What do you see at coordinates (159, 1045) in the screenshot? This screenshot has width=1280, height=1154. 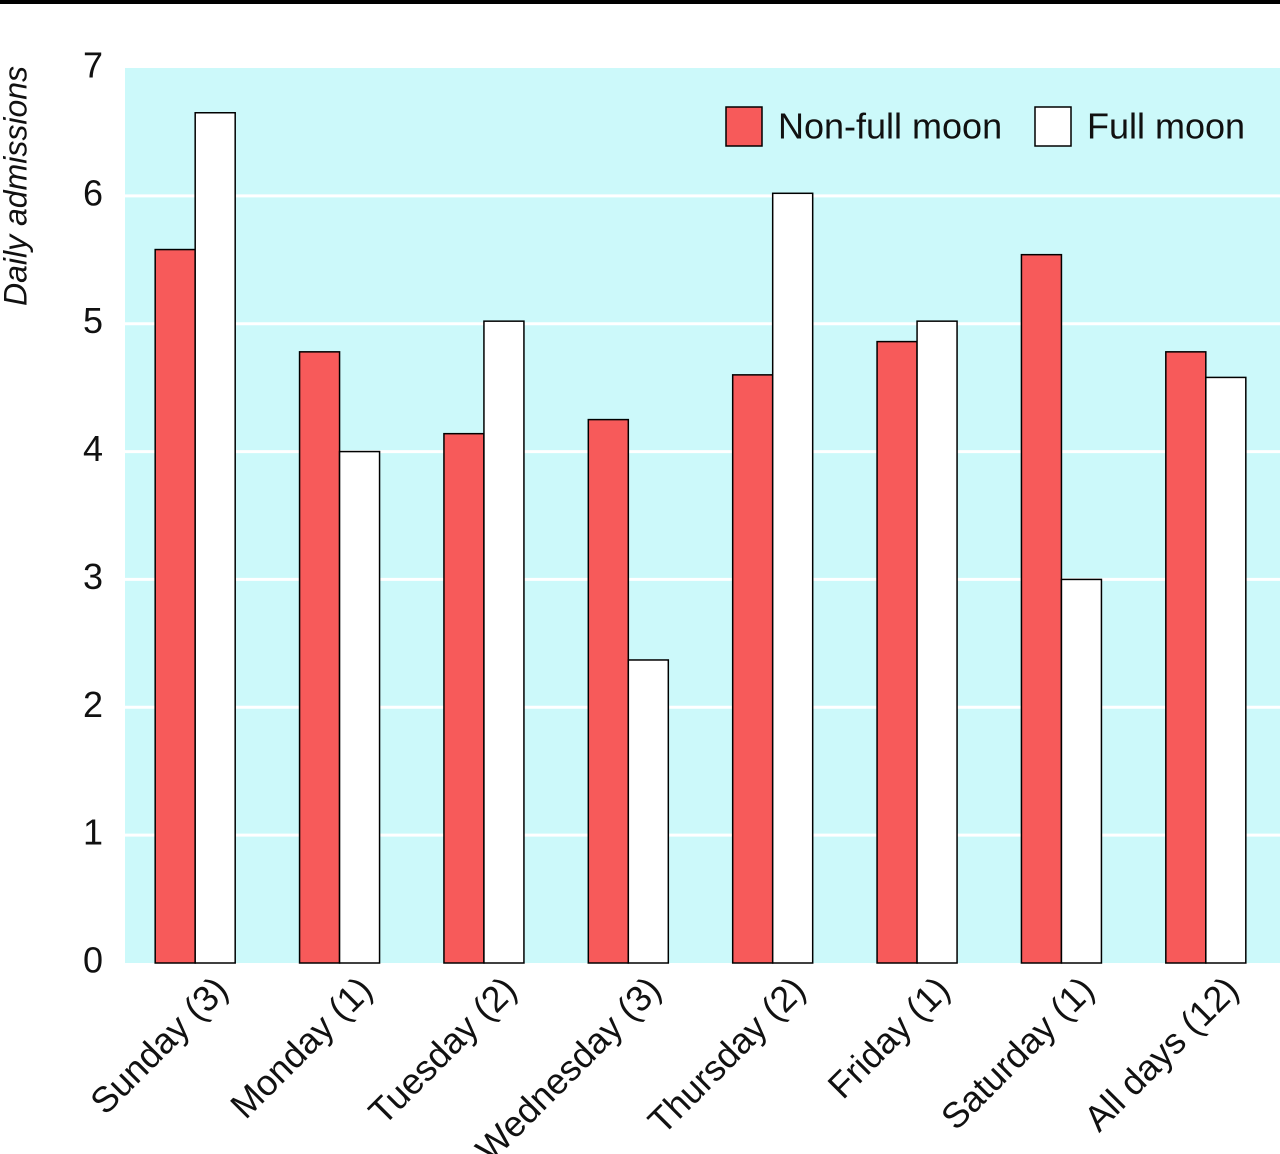 I see `x-tick-label: Sunday (3)` at bounding box center [159, 1045].